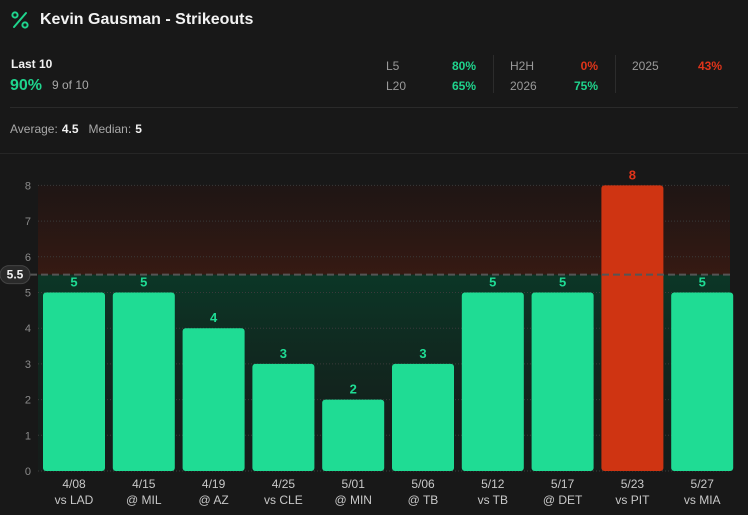 The height and width of the screenshot is (515, 748). What do you see at coordinates (374, 21) in the screenshot?
I see `header: Kevin Gausman - Strikeouts` at bounding box center [374, 21].